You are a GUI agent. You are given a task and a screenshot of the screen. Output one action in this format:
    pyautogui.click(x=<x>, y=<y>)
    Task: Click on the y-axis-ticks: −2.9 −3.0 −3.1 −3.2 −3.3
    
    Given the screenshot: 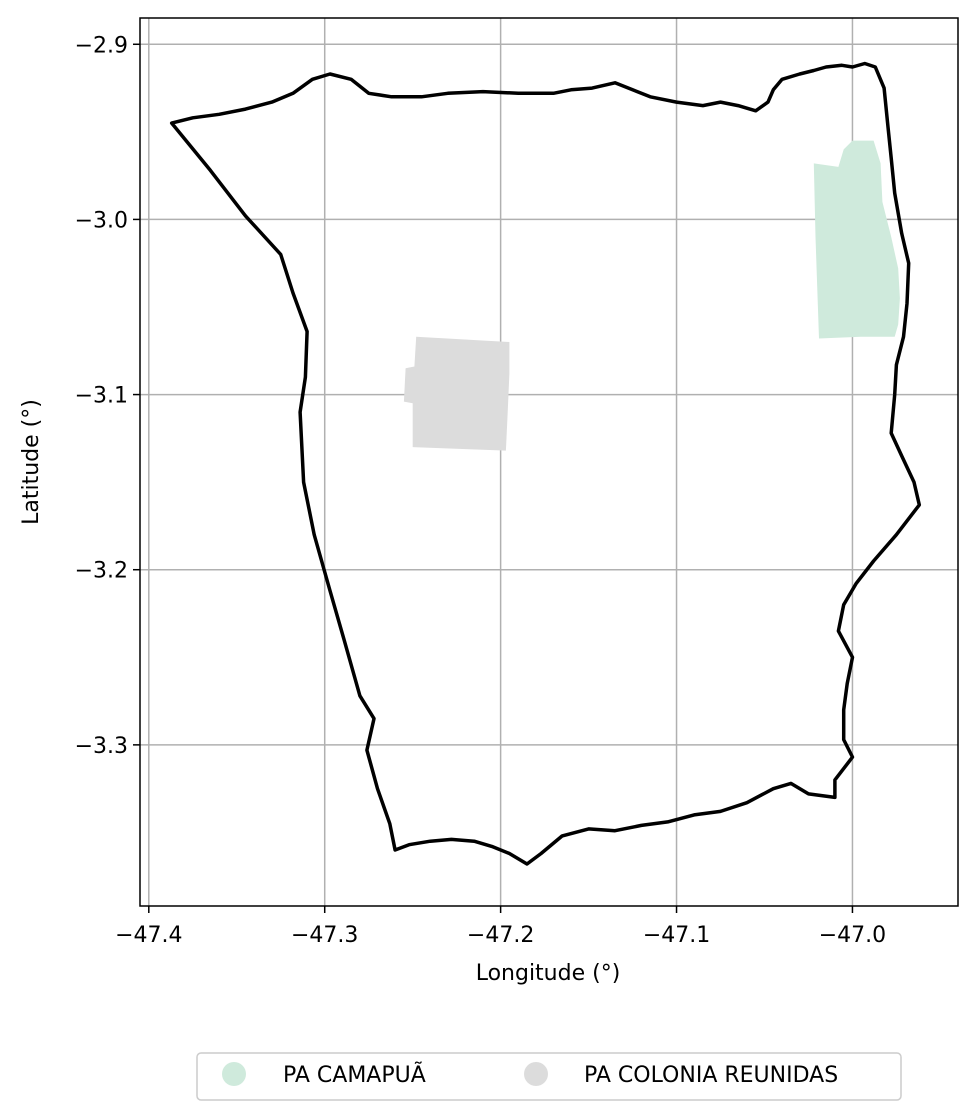 What is the action you would take?
    pyautogui.click(x=107, y=396)
    